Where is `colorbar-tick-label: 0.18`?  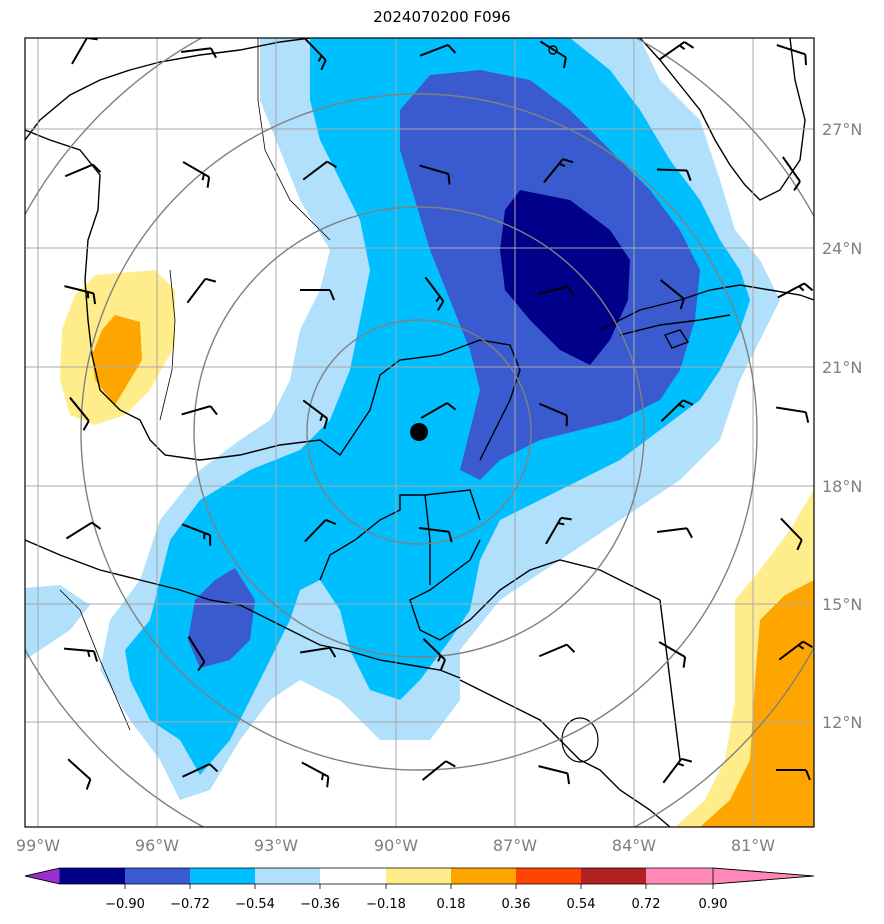 colorbar-tick-label: 0.18 is located at coordinates (451, 904).